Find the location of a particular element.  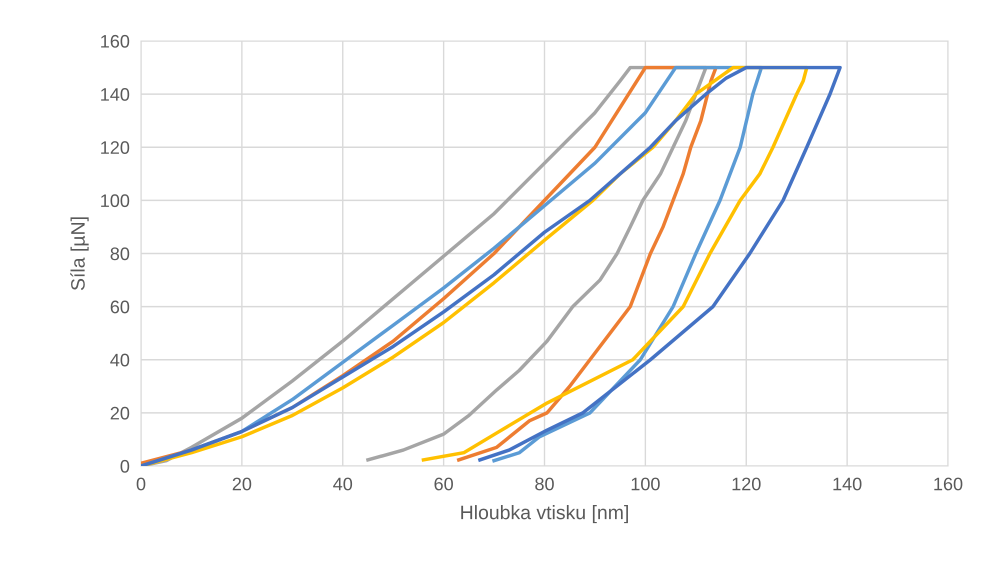

y-tick-label: 20 is located at coordinates (120, 413).